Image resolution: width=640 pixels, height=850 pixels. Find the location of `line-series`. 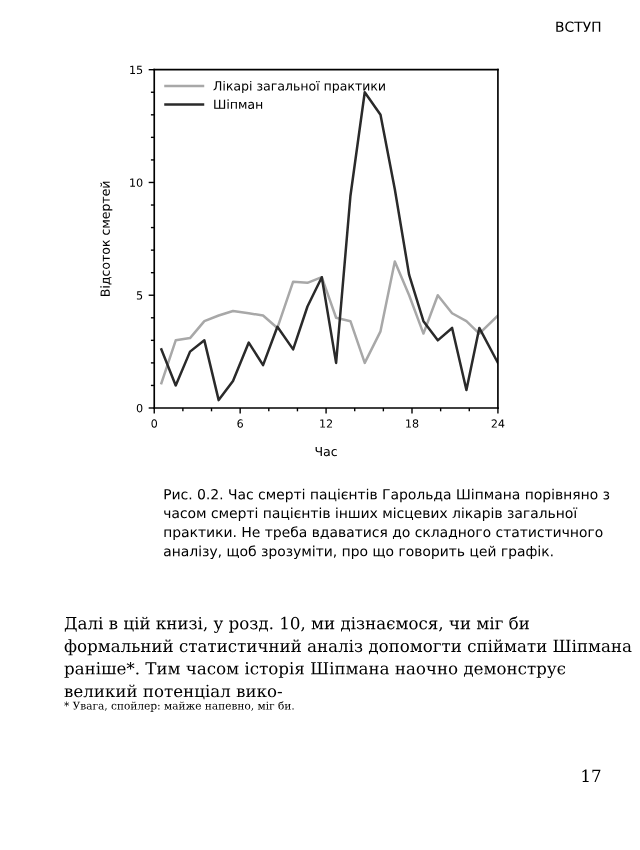

line-series is located at coordinates (329, 322).